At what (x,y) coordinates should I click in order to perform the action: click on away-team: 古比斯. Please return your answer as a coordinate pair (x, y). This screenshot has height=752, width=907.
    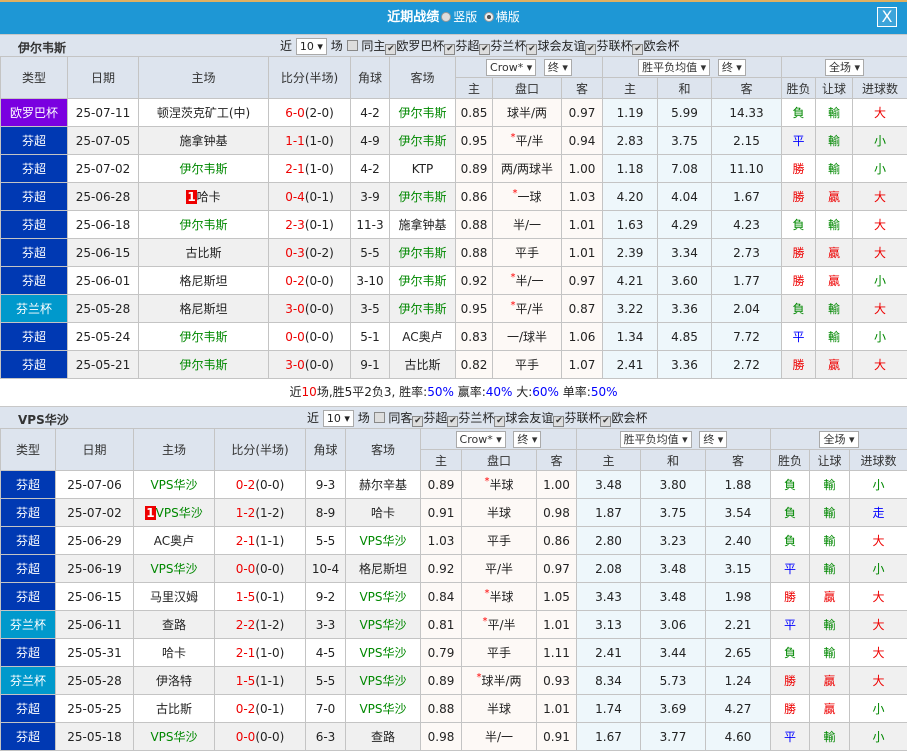
    Looking at the image, I should click on (422, 364).